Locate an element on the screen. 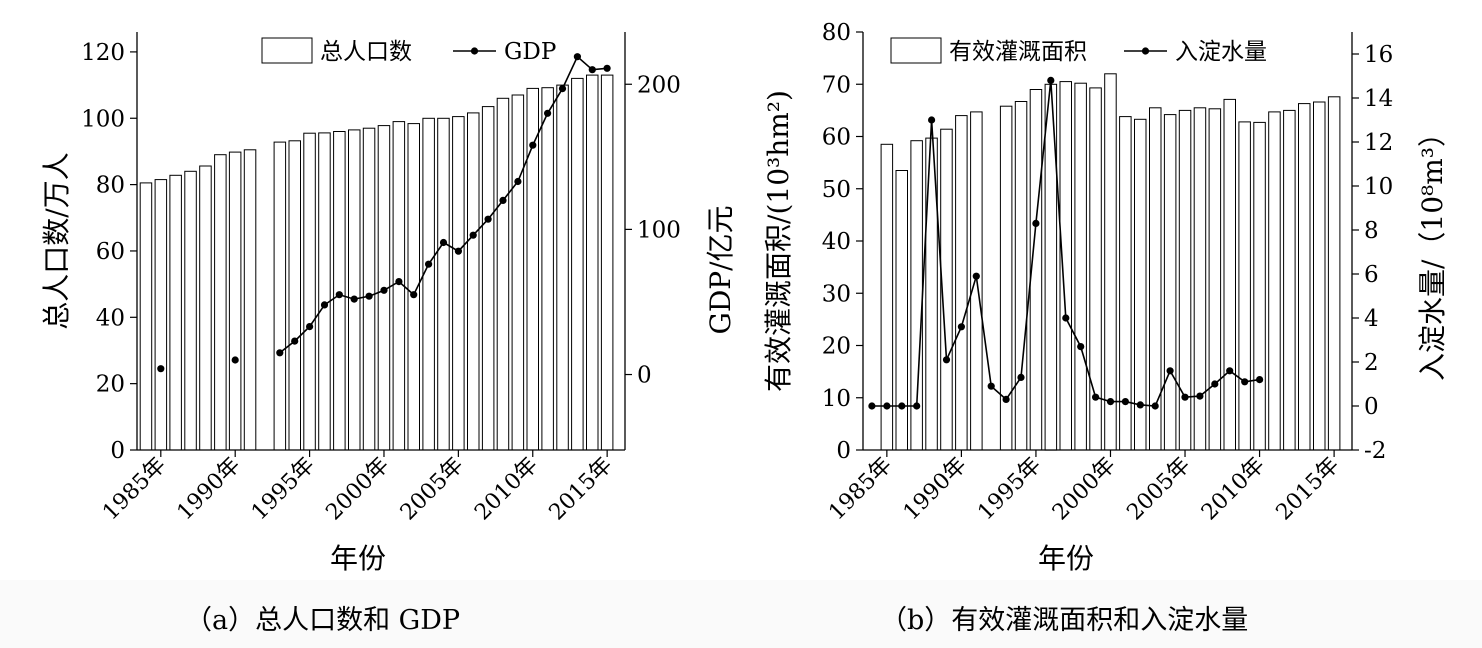  caption-panel-a: （a）总人口数和 GDP is located at coordinates (323, 620).